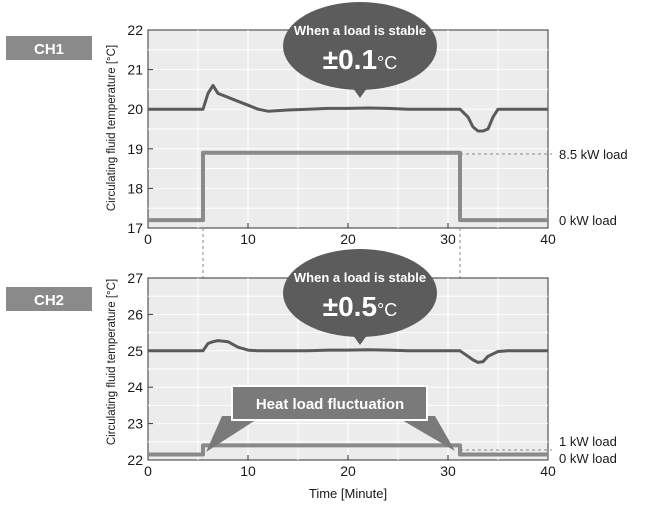 The height and width of the screenshot is (506, 651). Describe the element at coordinates (330, 404) in the screenshot. I see `heat-load-callout-label: Heat load fluctuation` at that location.